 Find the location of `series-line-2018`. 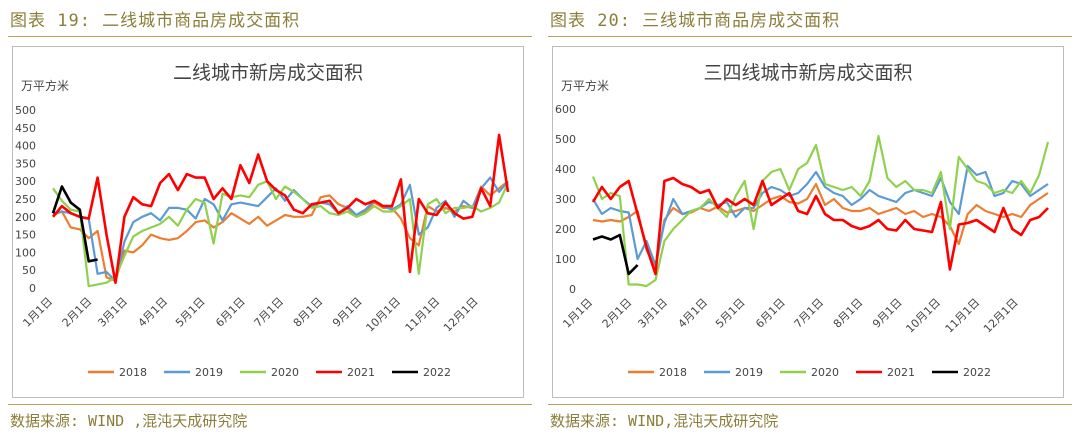

series-line-2018 is located at coordinates (280, 231).